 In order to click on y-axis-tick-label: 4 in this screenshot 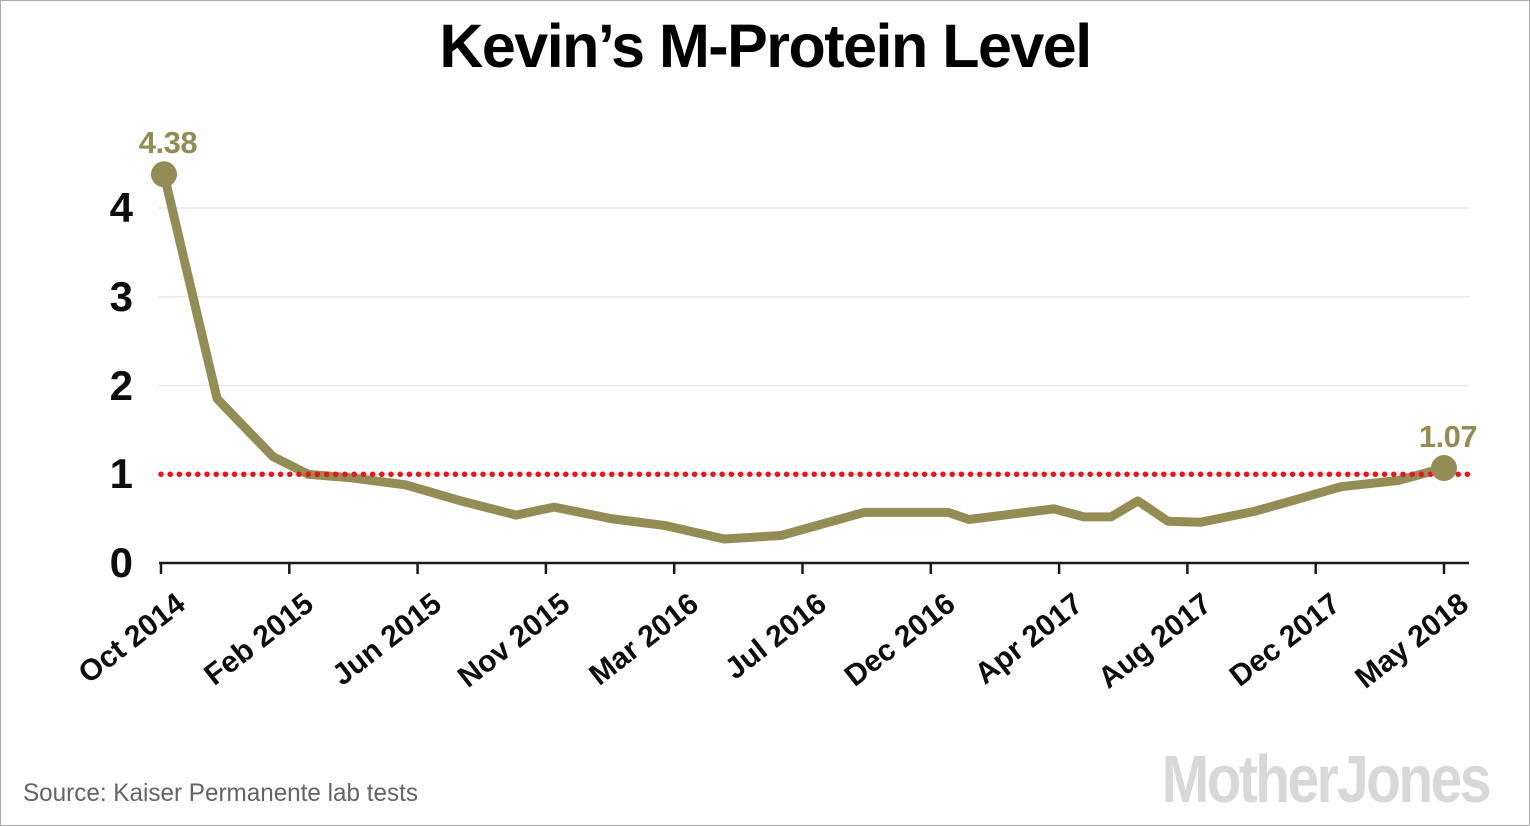, I will do `click(121, 207)`.